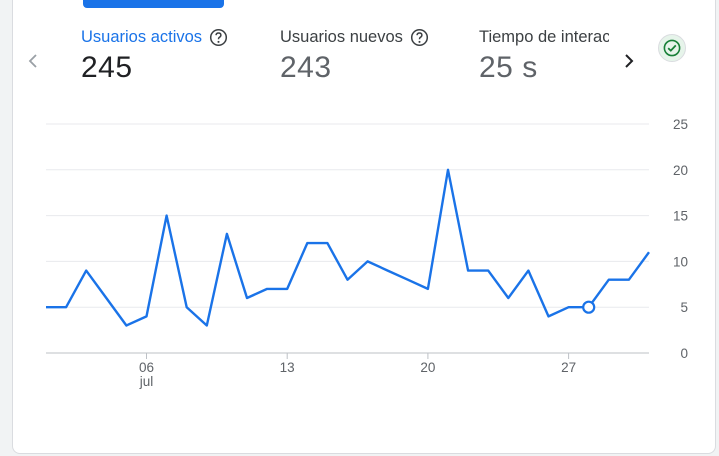  I want to click on check-circle-icon, so click(672, 48).